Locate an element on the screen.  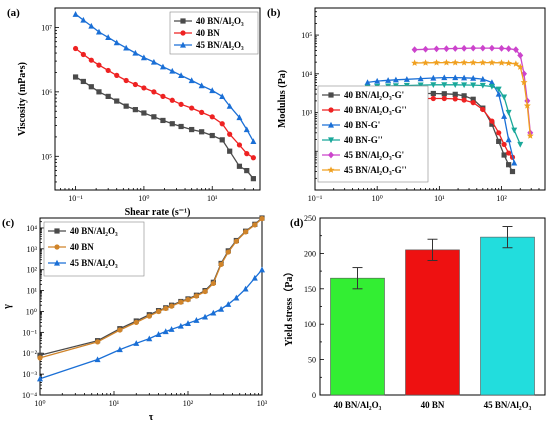
y-tick-label: 10⁵ is located at coordinates (46, 156).